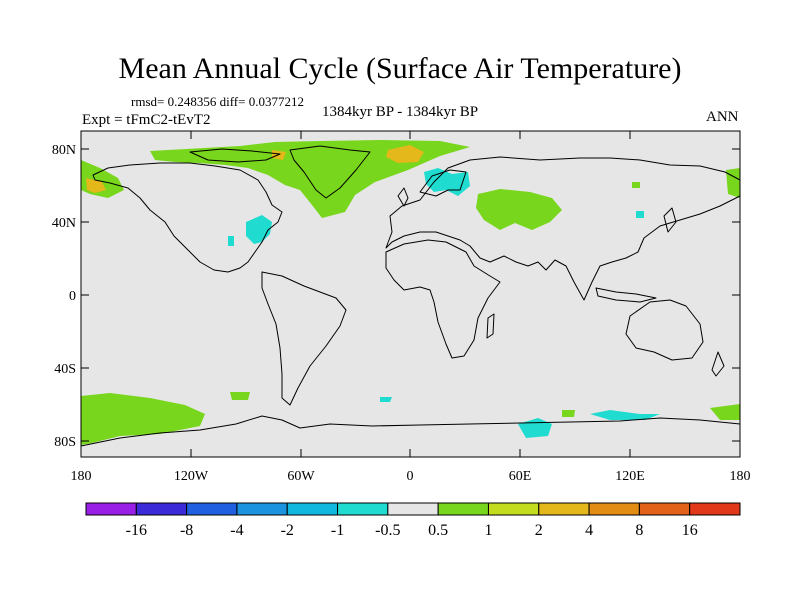  I want to click on coastline-indonesia, so click(626, 295).